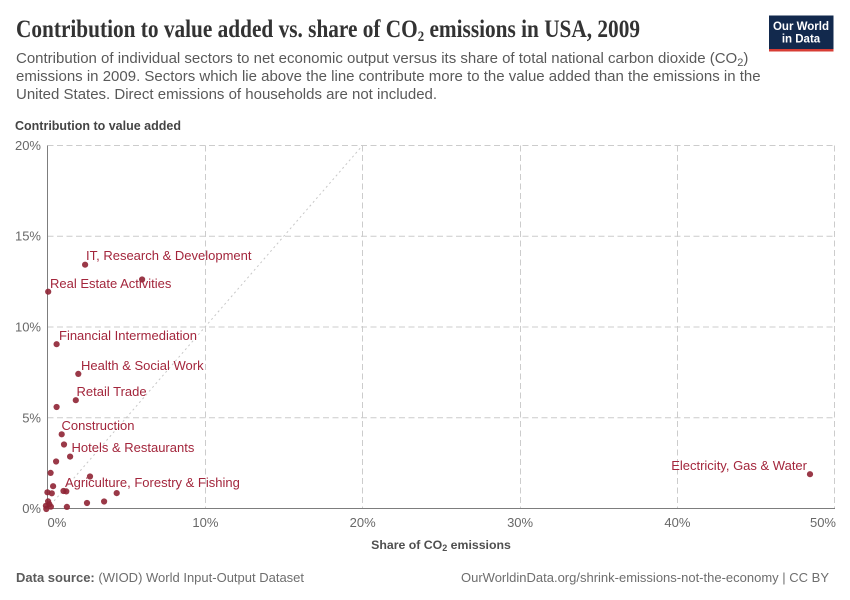 Image resolution: width=850 pixels, height=600 pixels. I want to click on svg-text: 15%, so click(28, 236).